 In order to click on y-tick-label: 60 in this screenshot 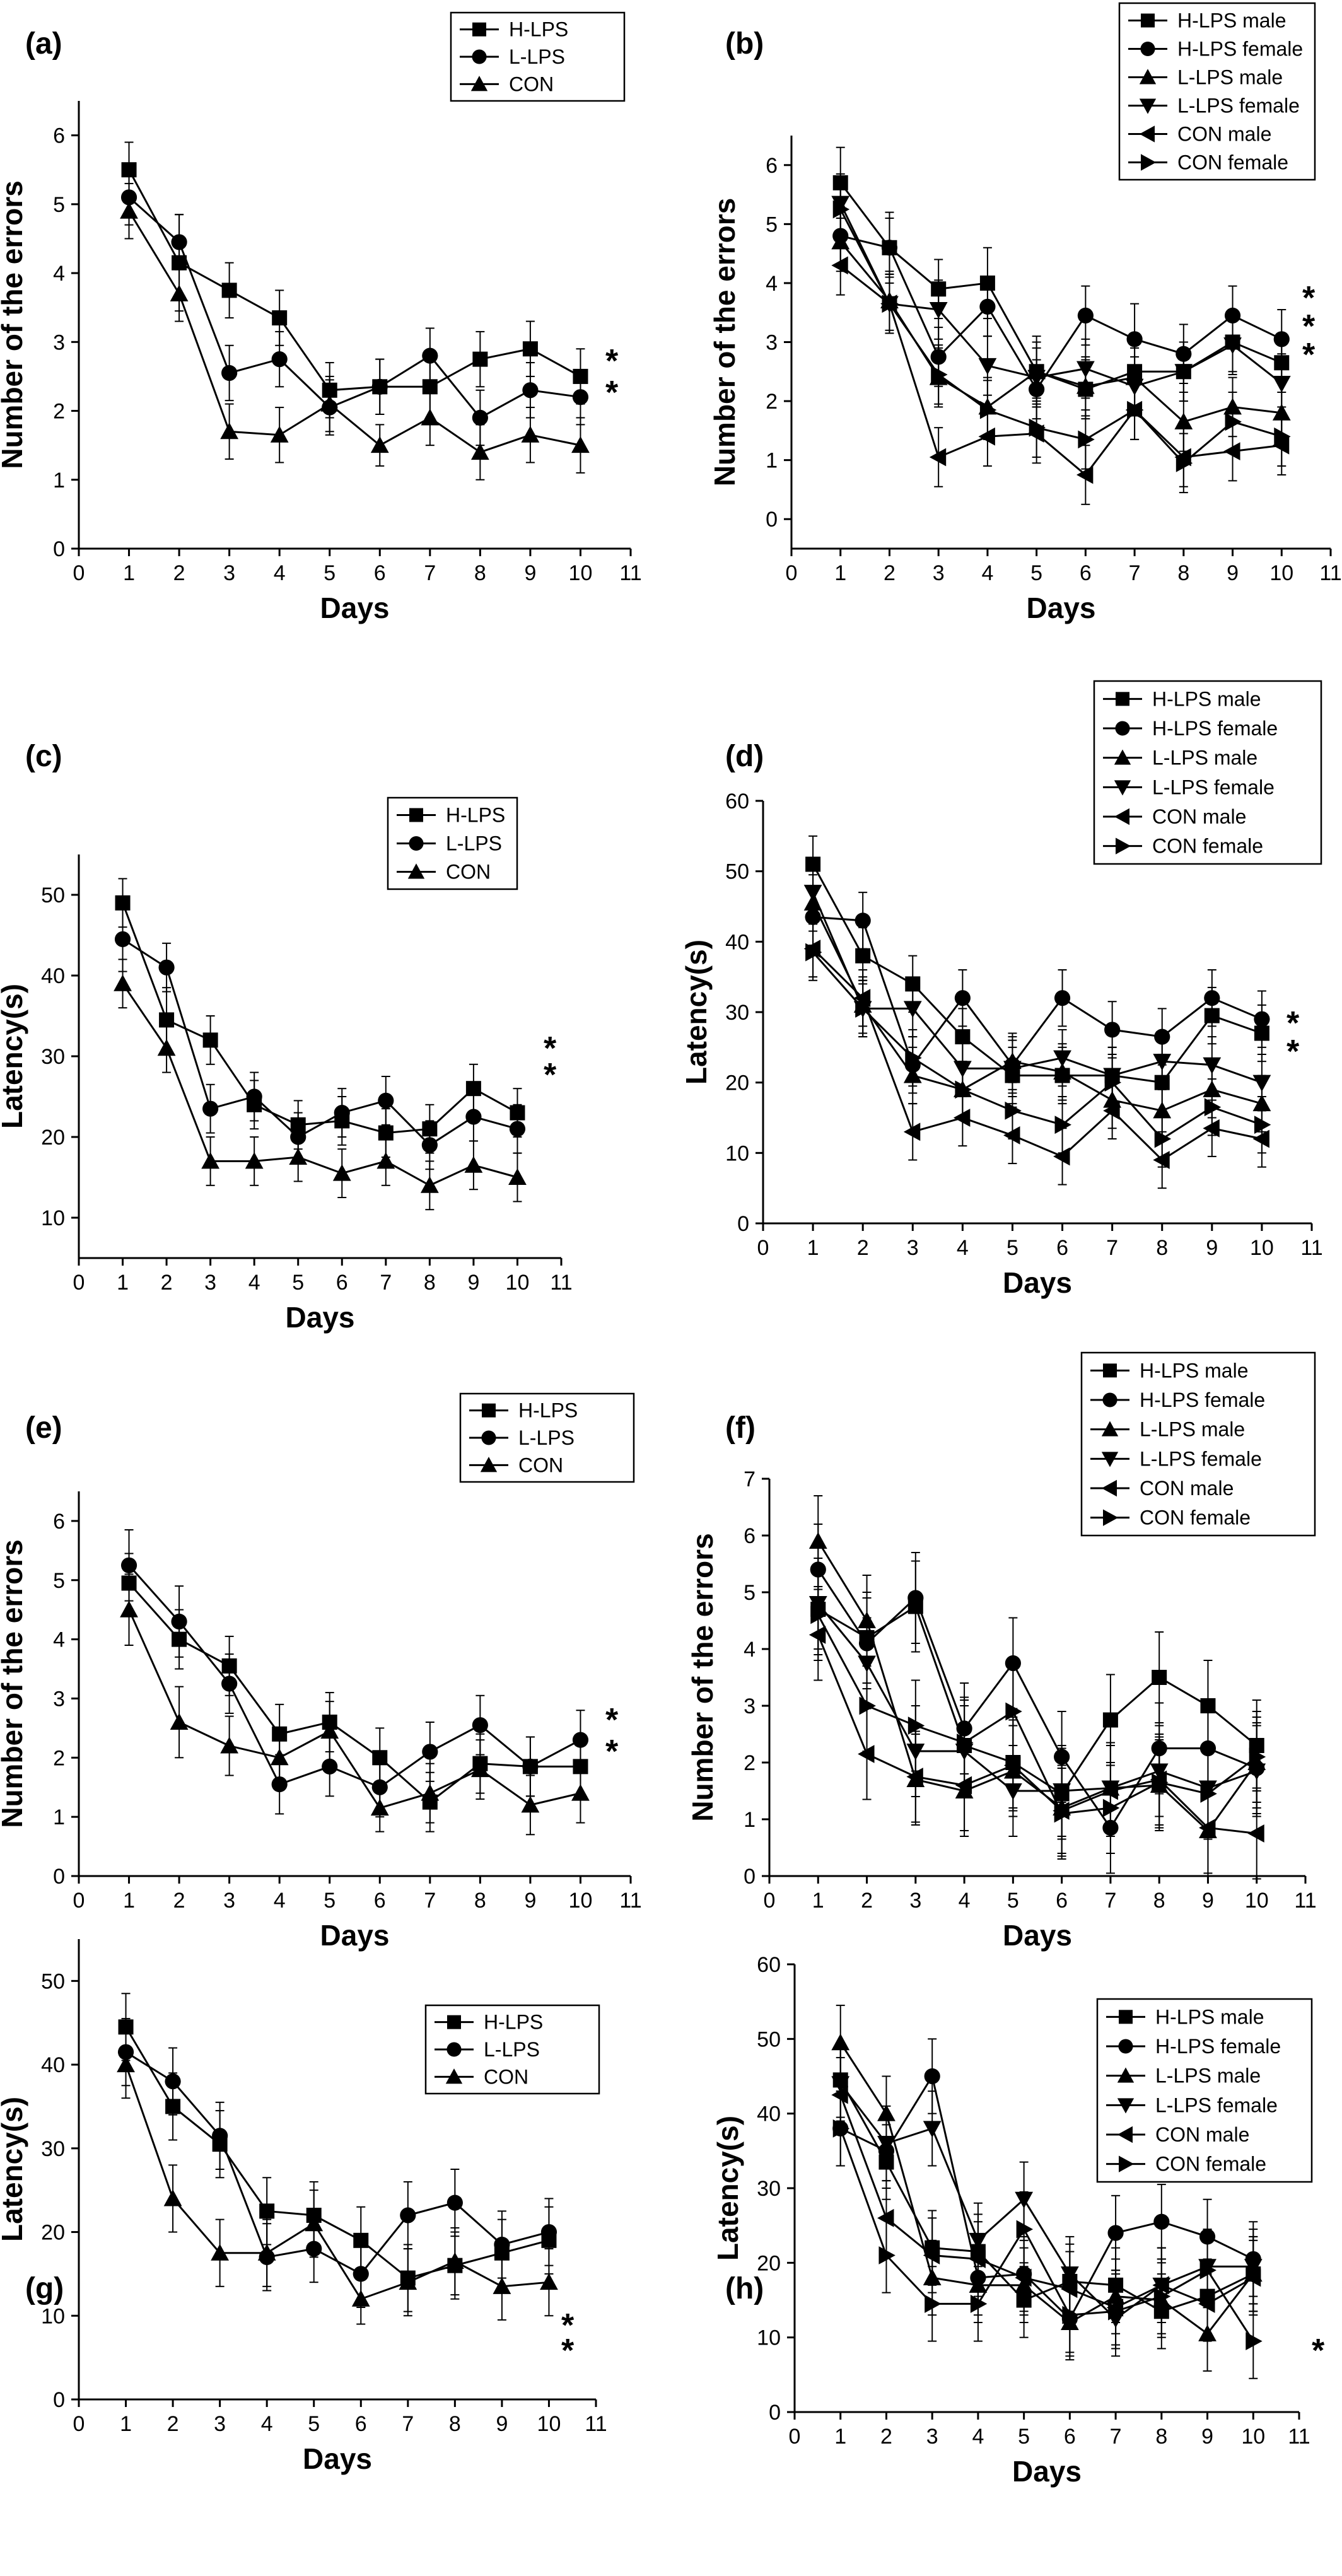, I will do `click(737, 802)`.